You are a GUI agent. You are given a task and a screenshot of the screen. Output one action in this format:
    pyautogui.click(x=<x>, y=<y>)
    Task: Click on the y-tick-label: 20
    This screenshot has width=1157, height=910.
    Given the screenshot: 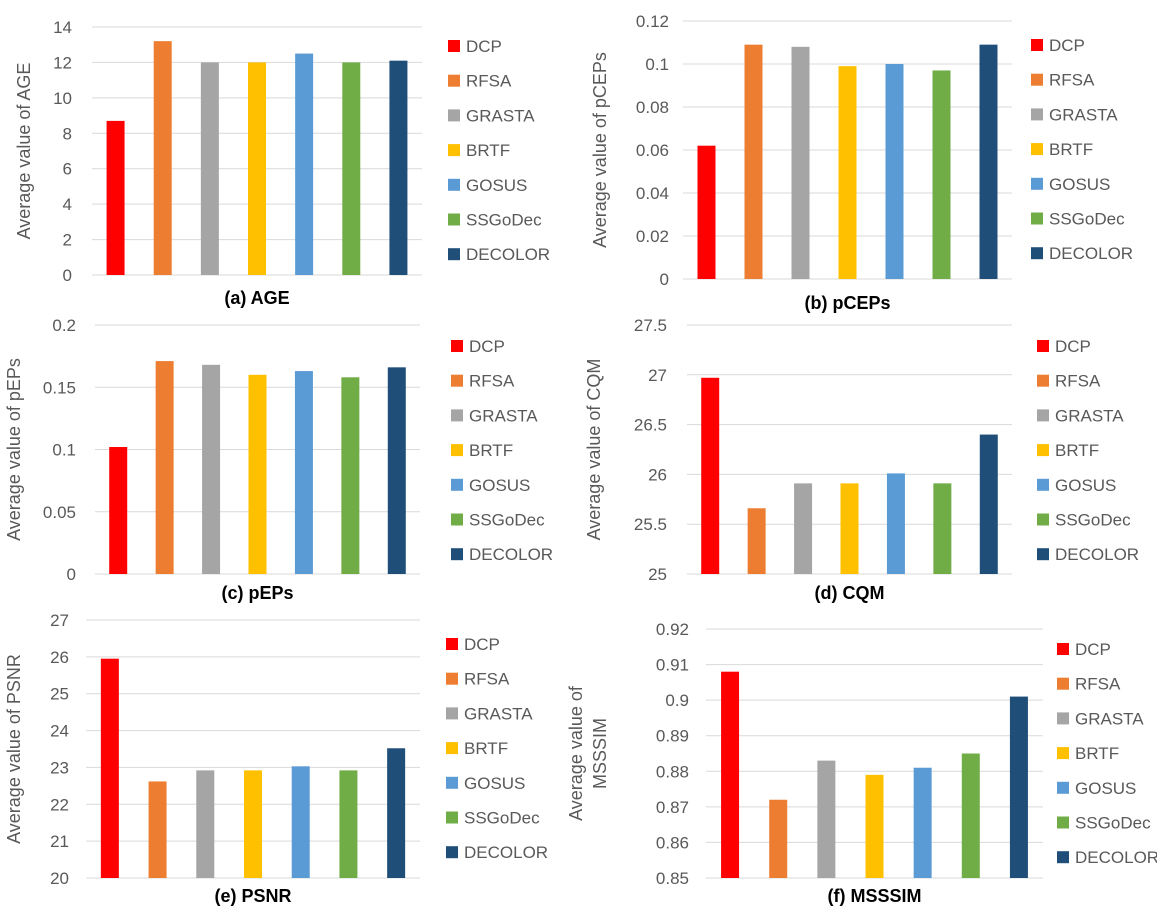 What is the action you would take?
    pyautogui.click(x=59, y=878)
    